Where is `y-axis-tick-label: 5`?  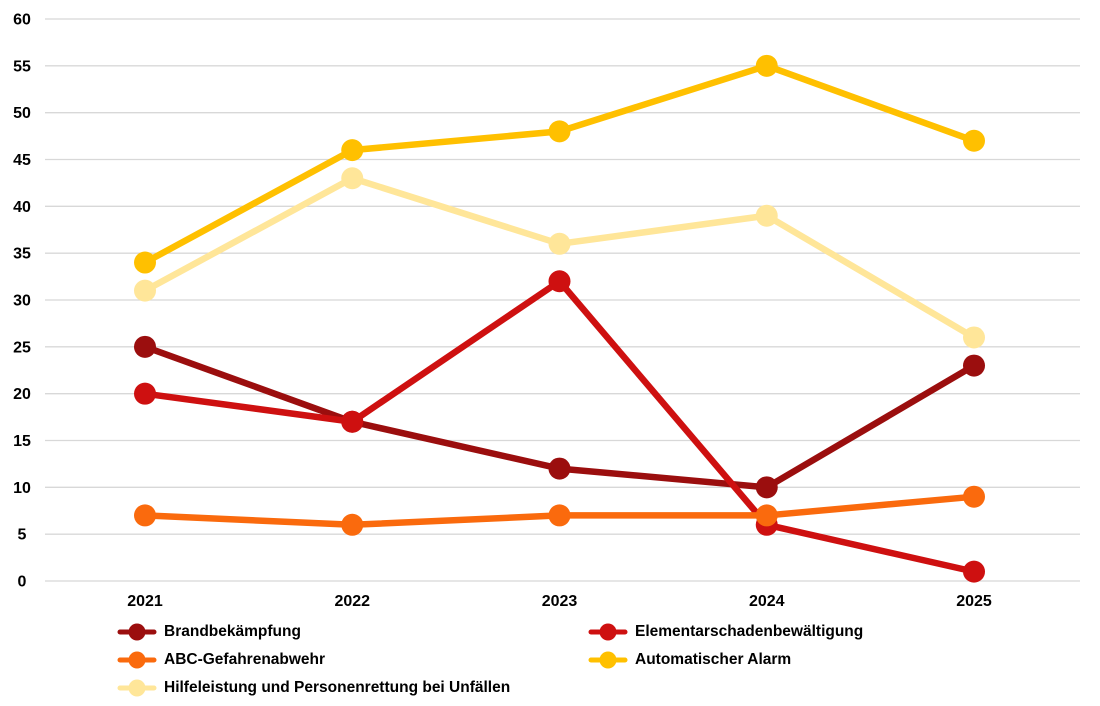 y-axis-tick-label: 5 is located at coordinates (22, 535).